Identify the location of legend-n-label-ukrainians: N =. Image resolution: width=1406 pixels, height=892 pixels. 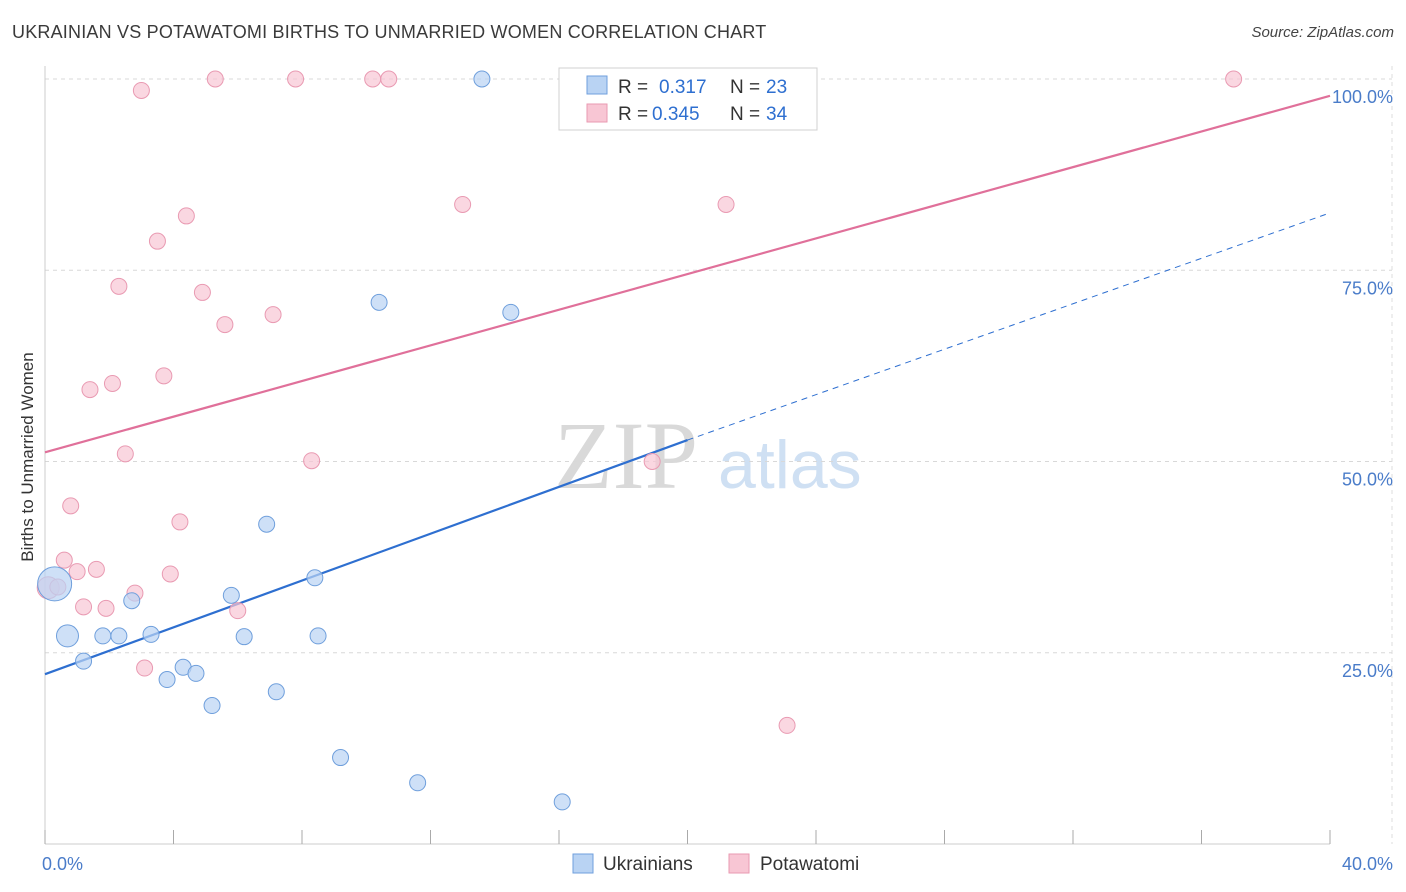
(745, 87).